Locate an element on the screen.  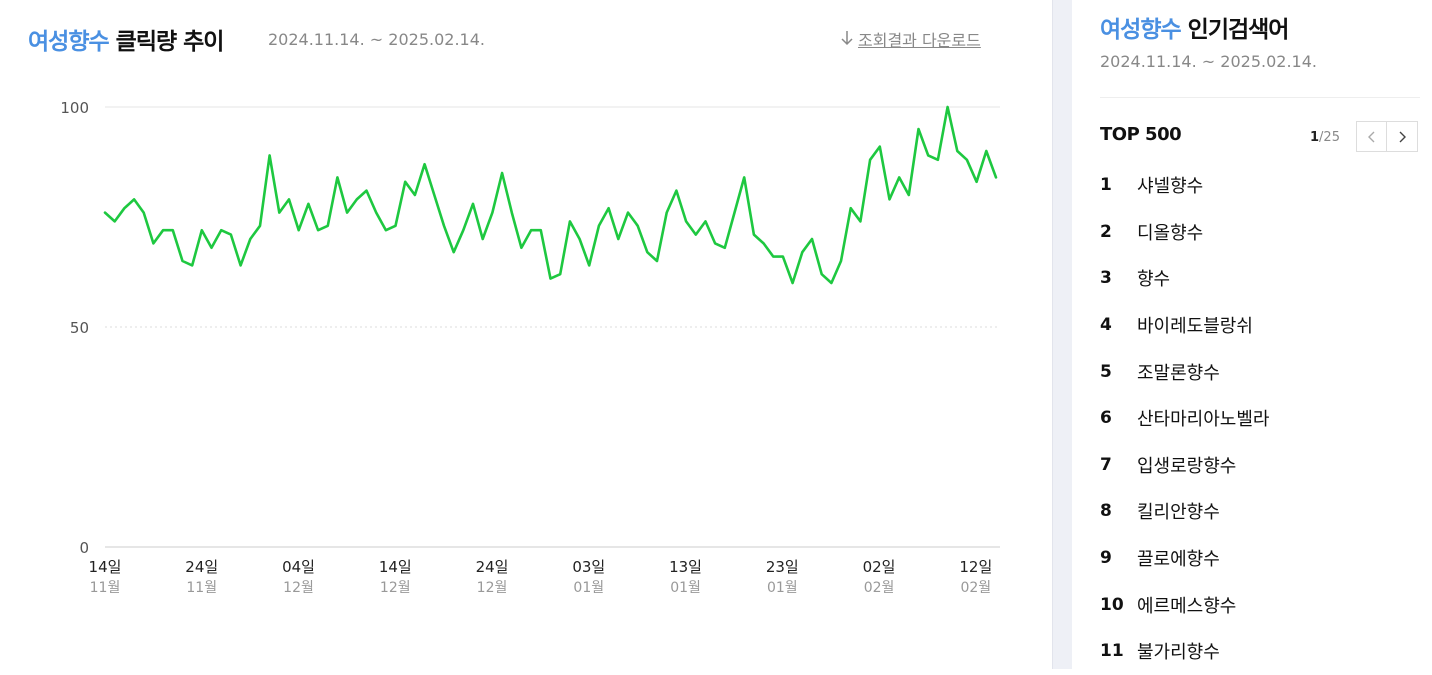
sidebar-title: 여성향수 인기검색어 is located at coordinates (1195, 27).